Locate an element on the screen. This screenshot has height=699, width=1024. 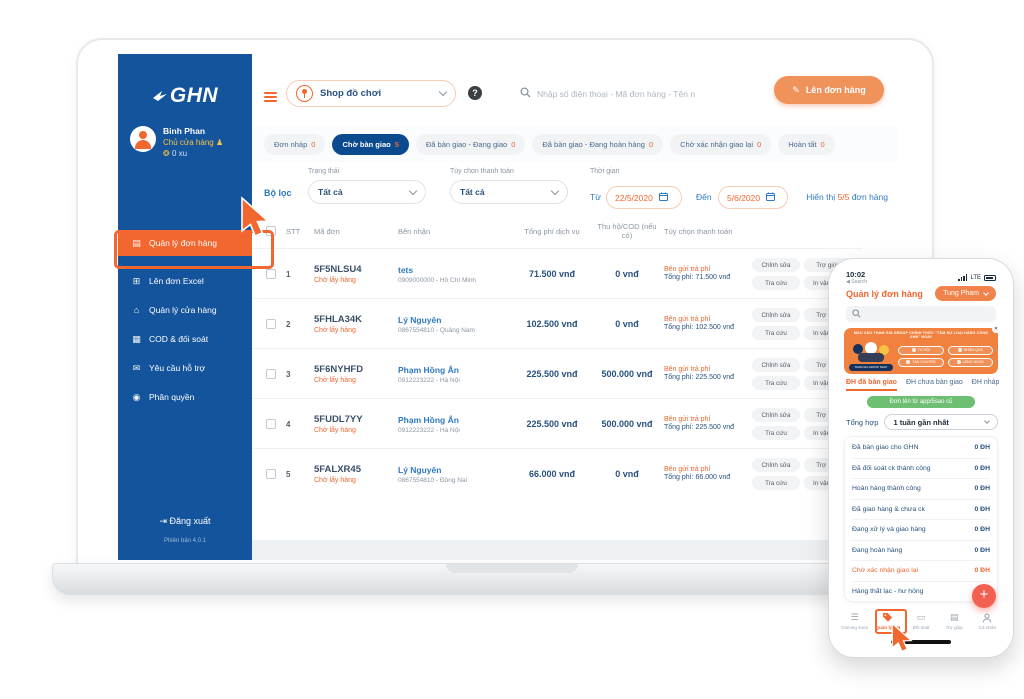
order-code: 5FHLA34K is located at coordinates (338, 319).